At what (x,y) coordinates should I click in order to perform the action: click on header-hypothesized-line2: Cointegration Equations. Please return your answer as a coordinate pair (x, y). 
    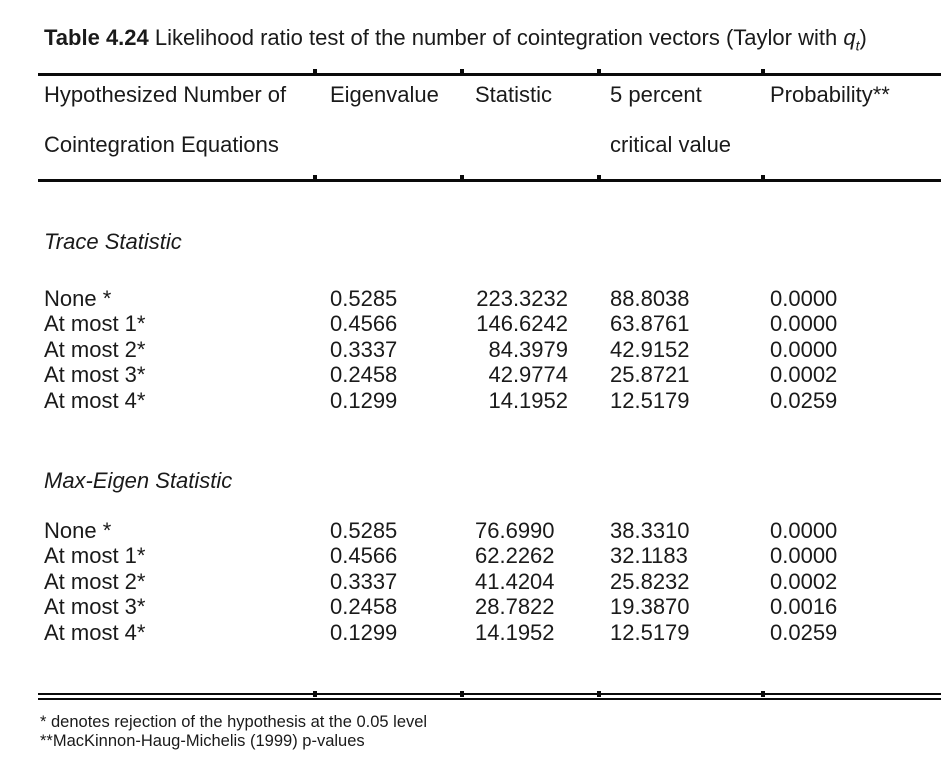
    Looking at the image, I should click on (161, 144).